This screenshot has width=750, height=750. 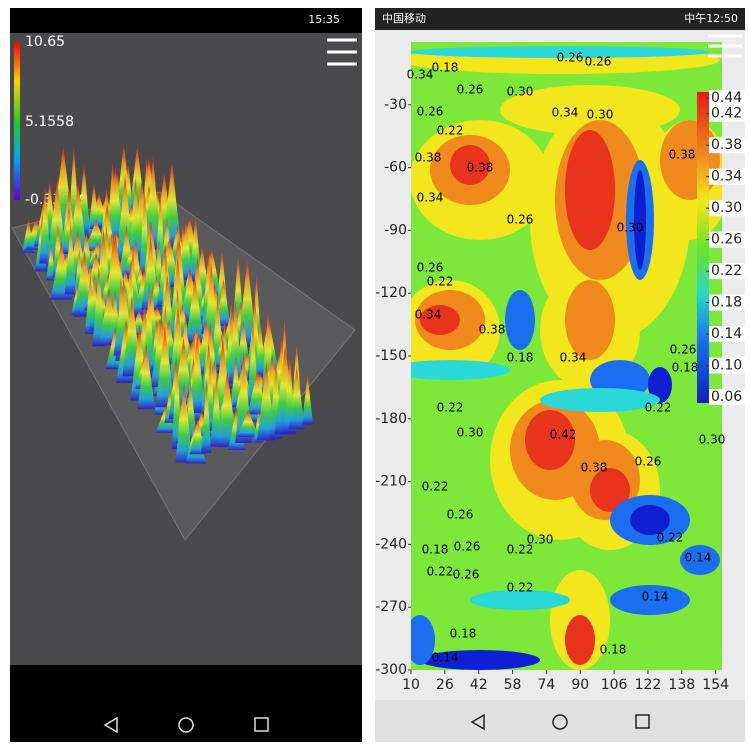 I want to click on status-time: 15:35, so click(x=324, y=19).